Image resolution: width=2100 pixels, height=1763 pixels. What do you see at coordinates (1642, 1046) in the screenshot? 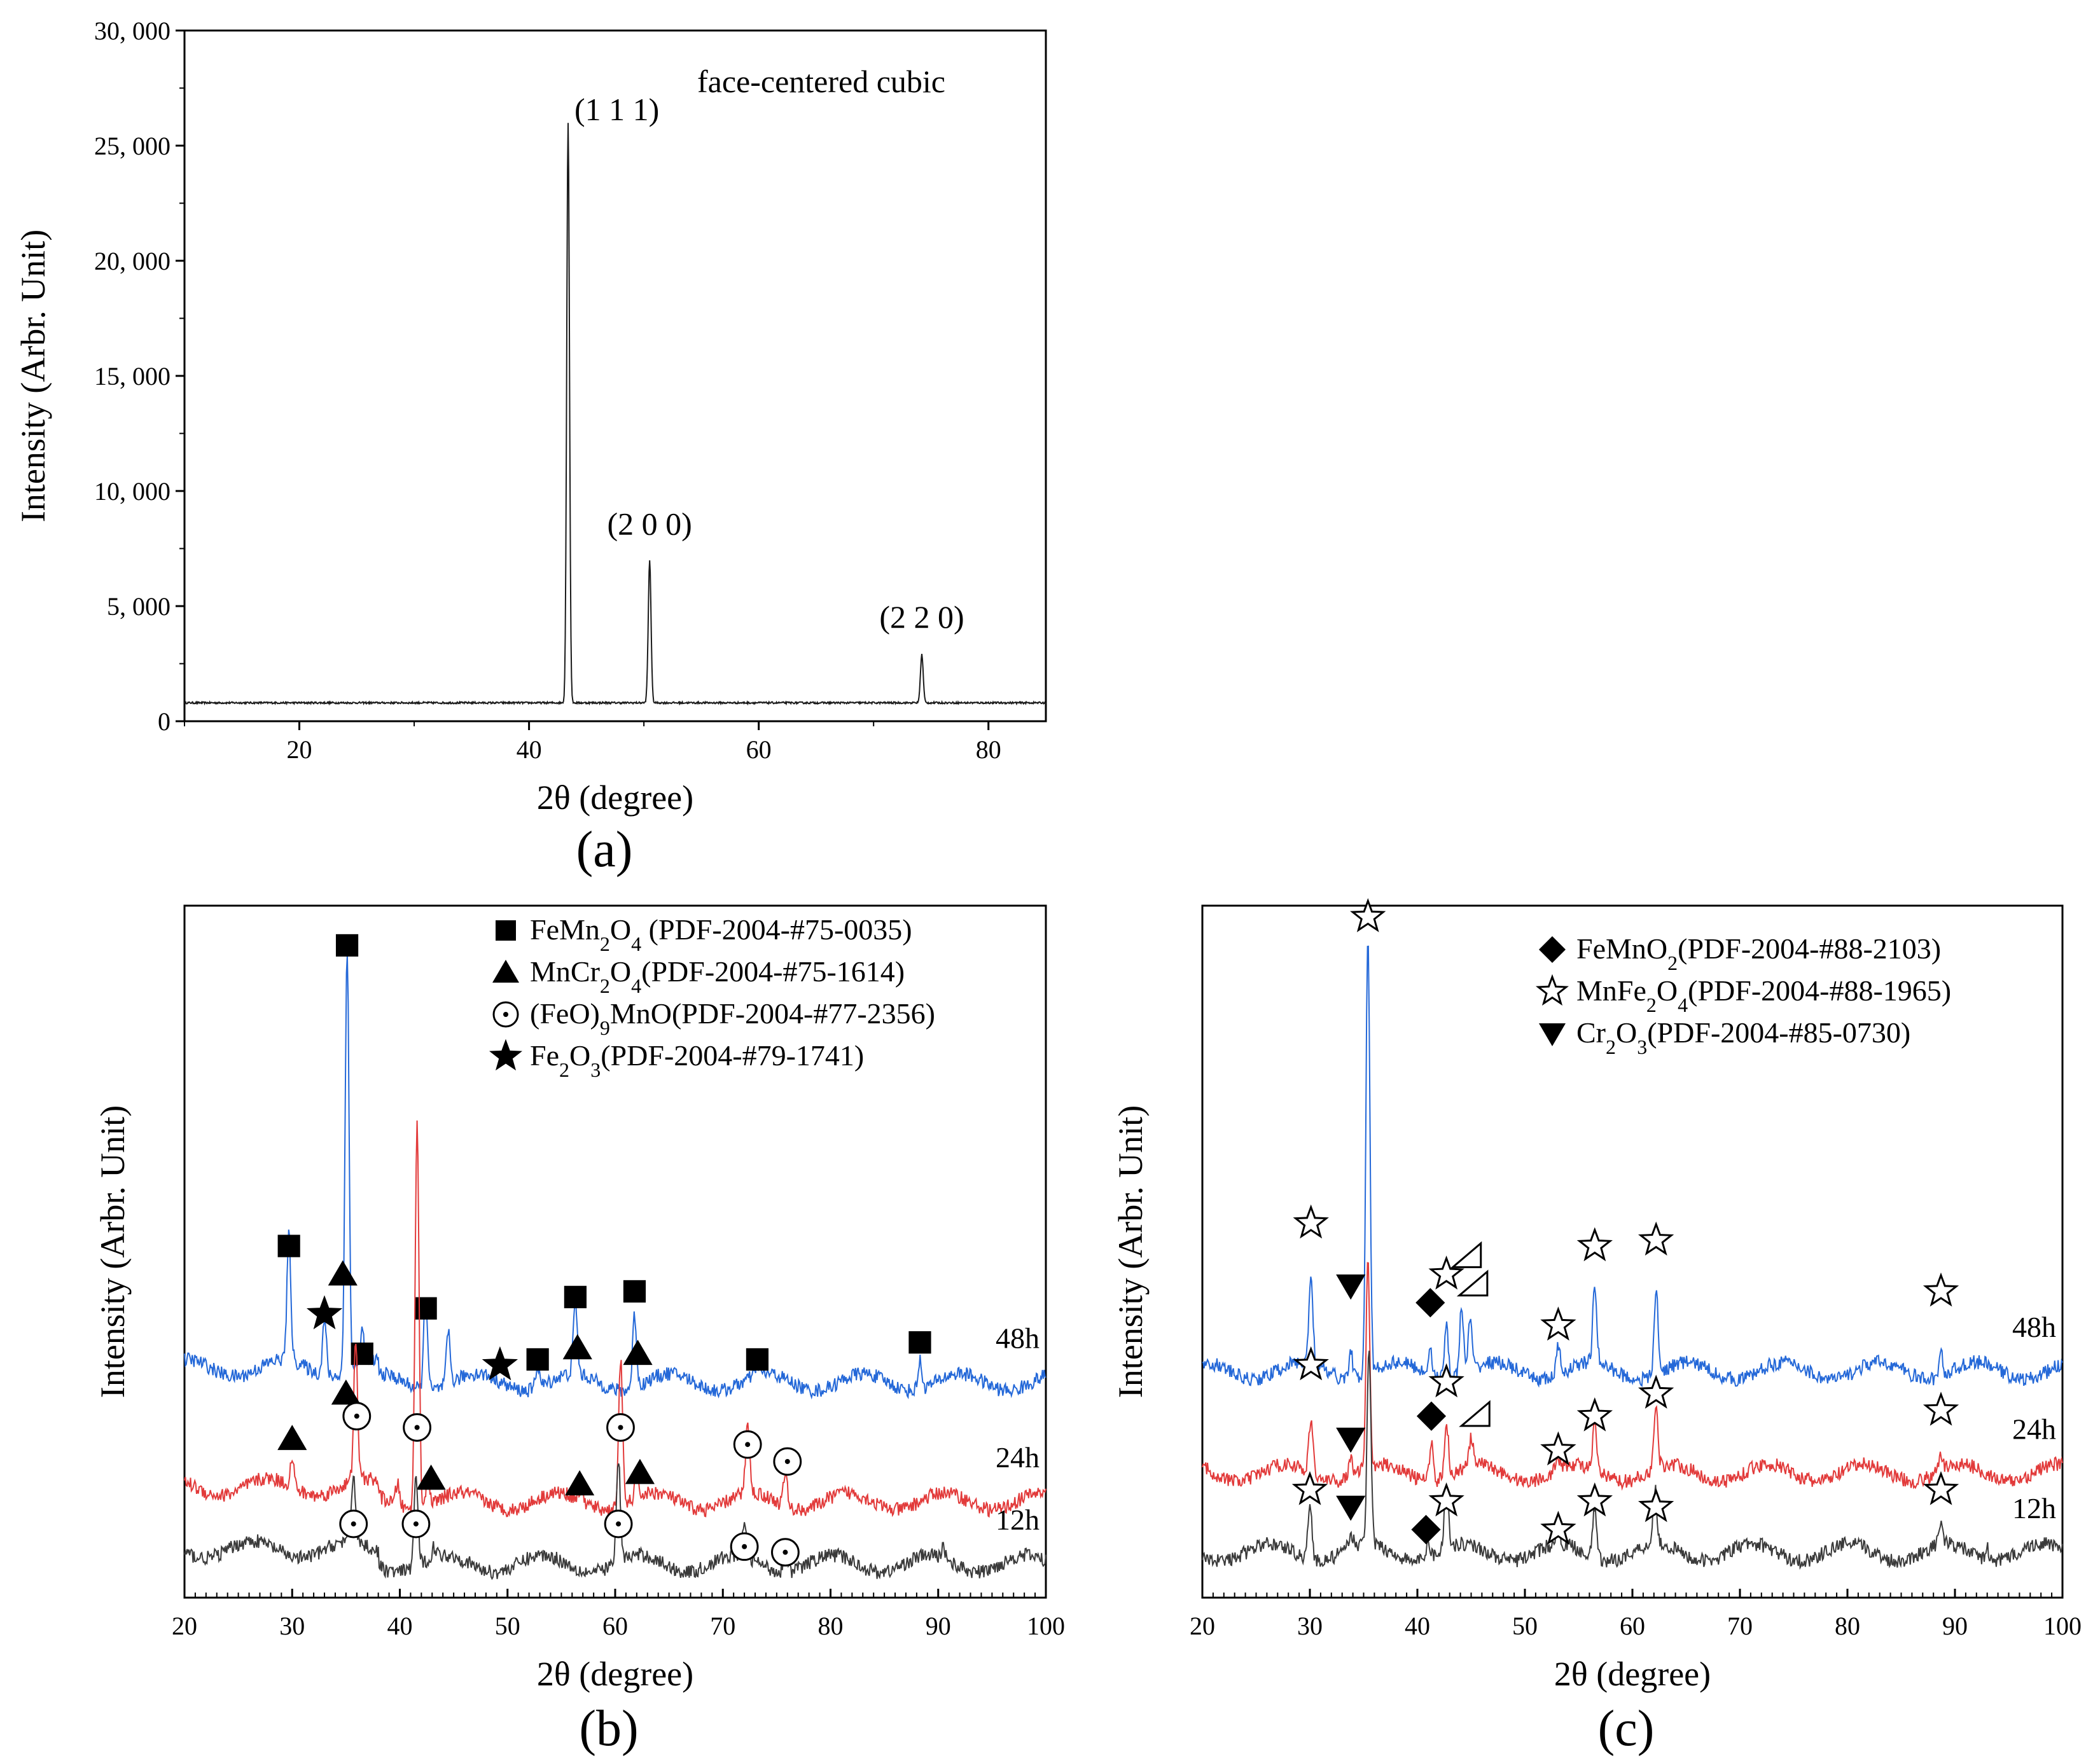
I see `subscript: 3` at bounding box center [1642, 1046].